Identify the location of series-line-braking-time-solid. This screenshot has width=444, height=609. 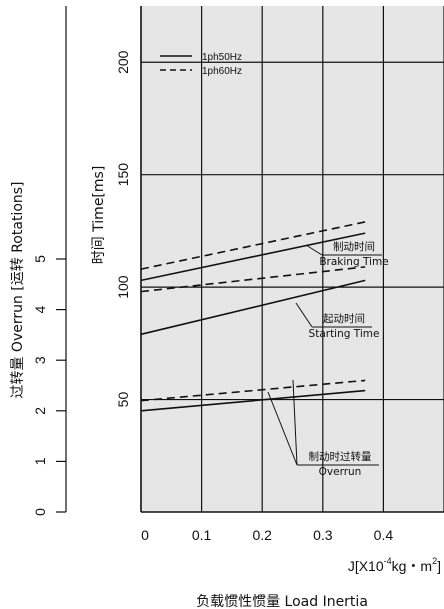
(253, 257).